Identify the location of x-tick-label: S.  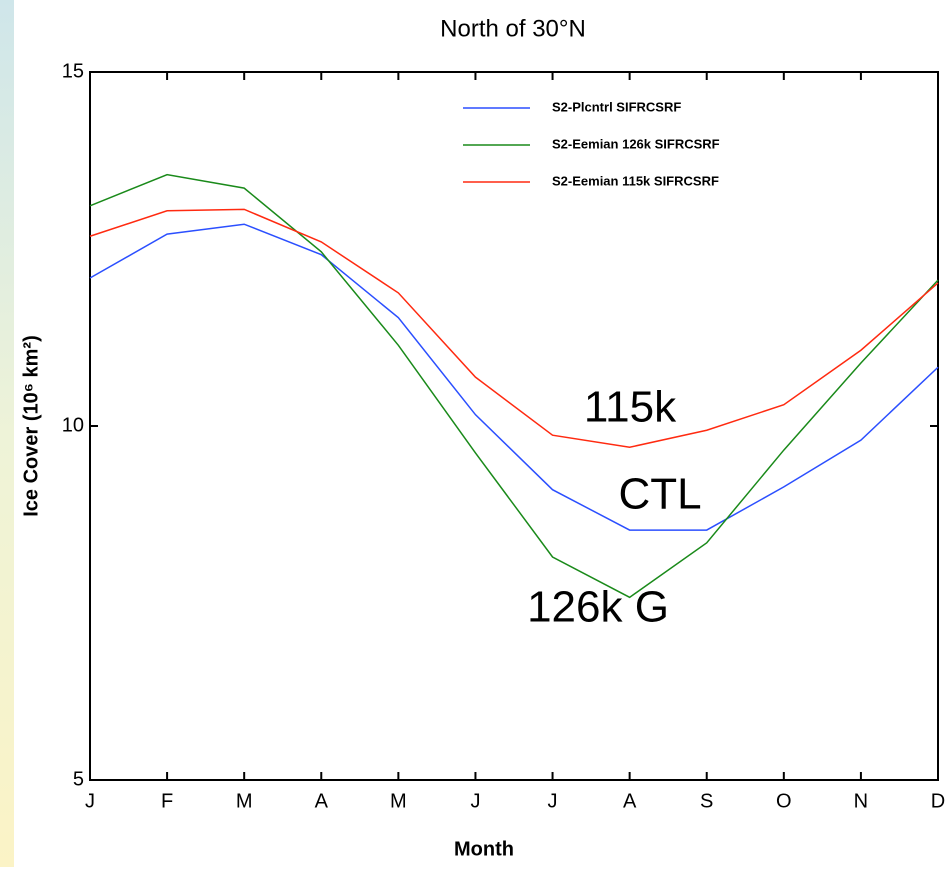
(706, 801).